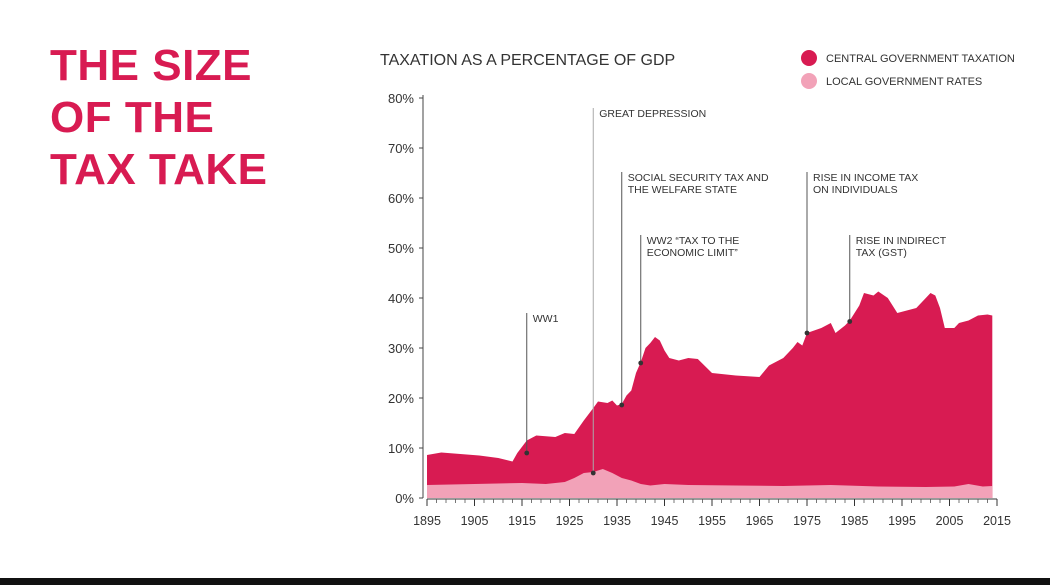  I want to click on y-tick-label-4: 40%, so click(401, 298).